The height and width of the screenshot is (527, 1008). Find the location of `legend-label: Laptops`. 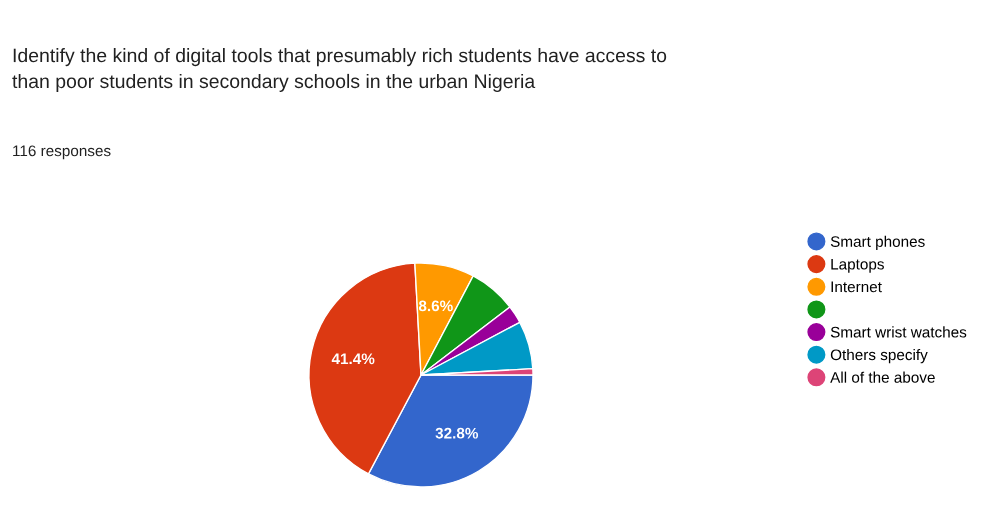

legend-label: Laptops is located at coordinates (857, 265).